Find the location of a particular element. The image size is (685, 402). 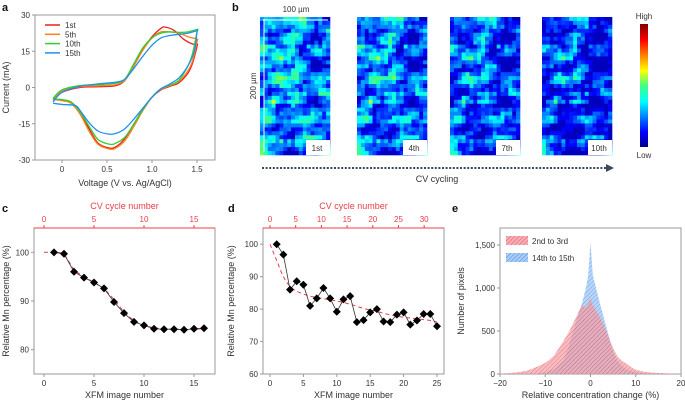

y-axis-label: Relative Mn percentage (%) is located at coordinates (231, 301).